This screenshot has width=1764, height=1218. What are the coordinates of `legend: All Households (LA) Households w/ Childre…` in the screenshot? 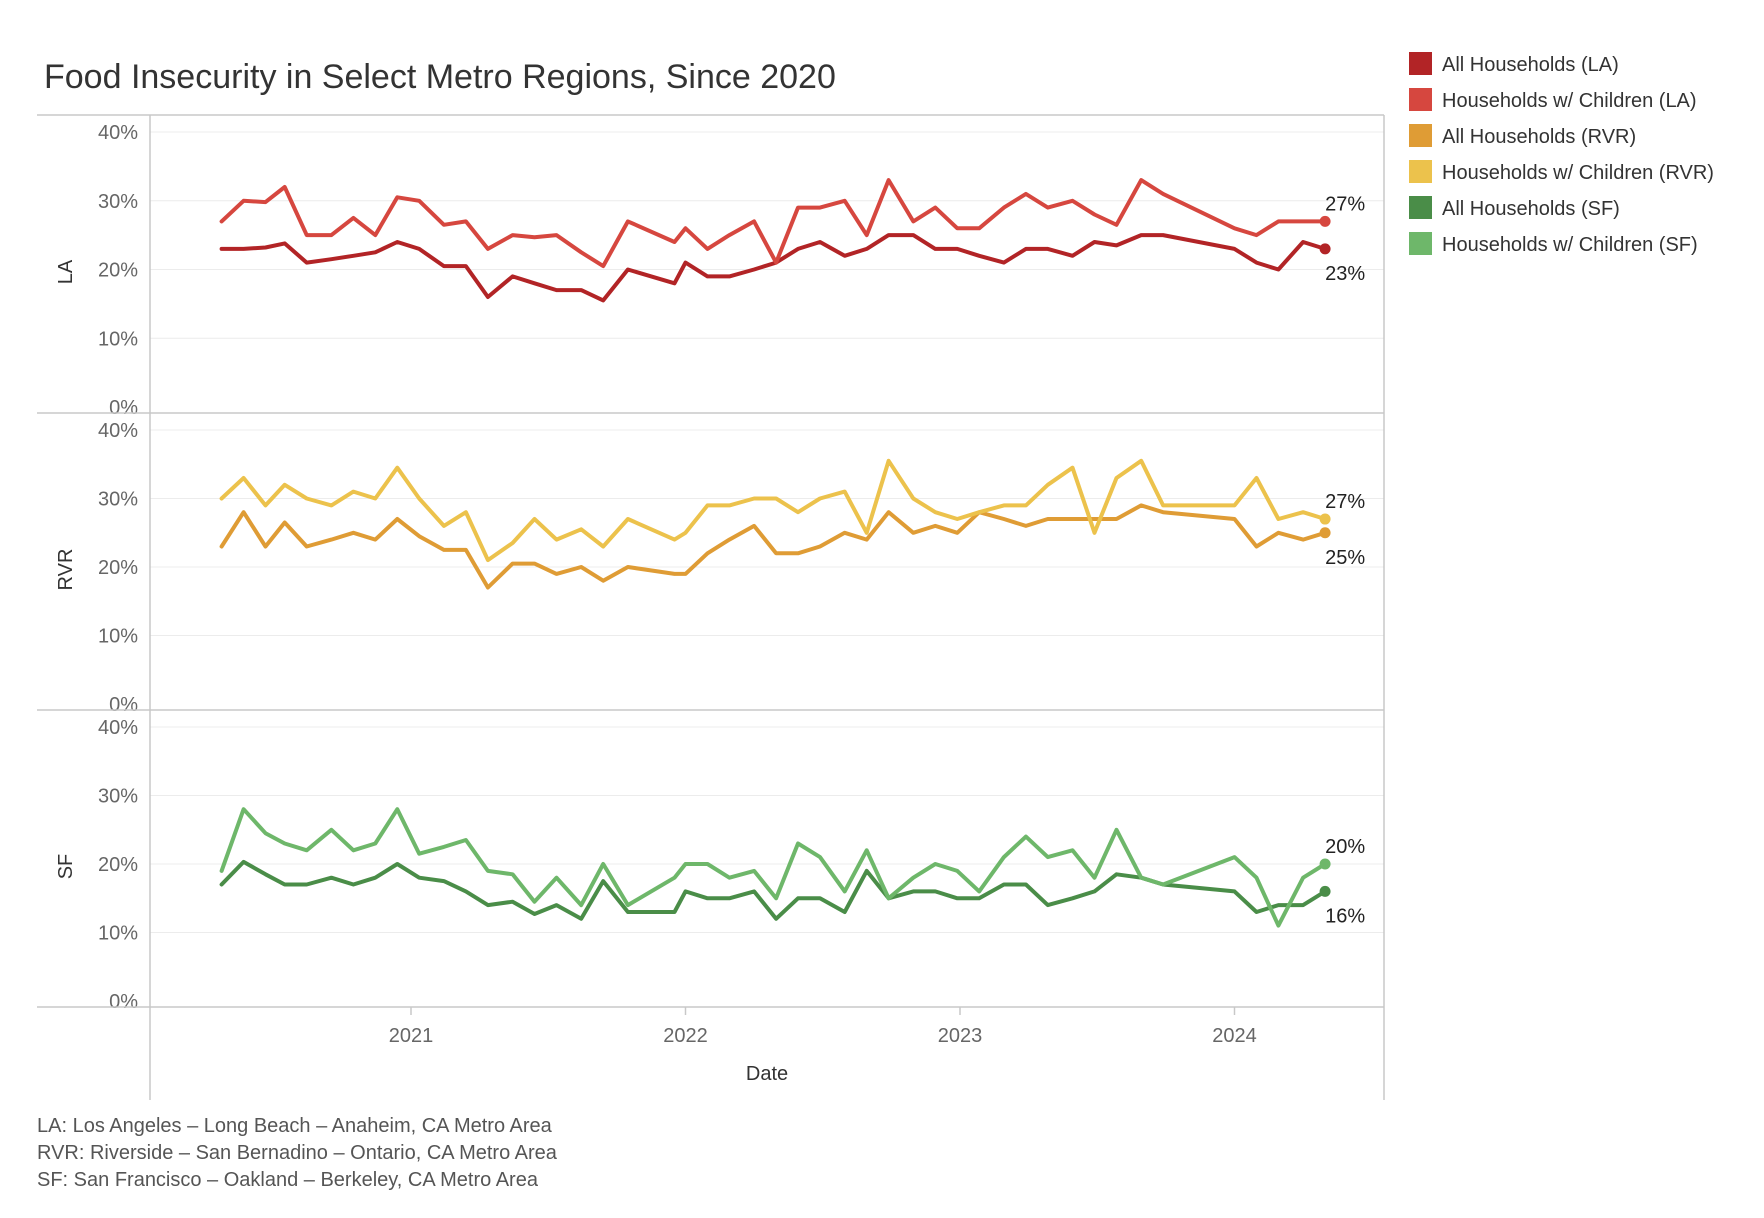 It's located at (1561, 154).